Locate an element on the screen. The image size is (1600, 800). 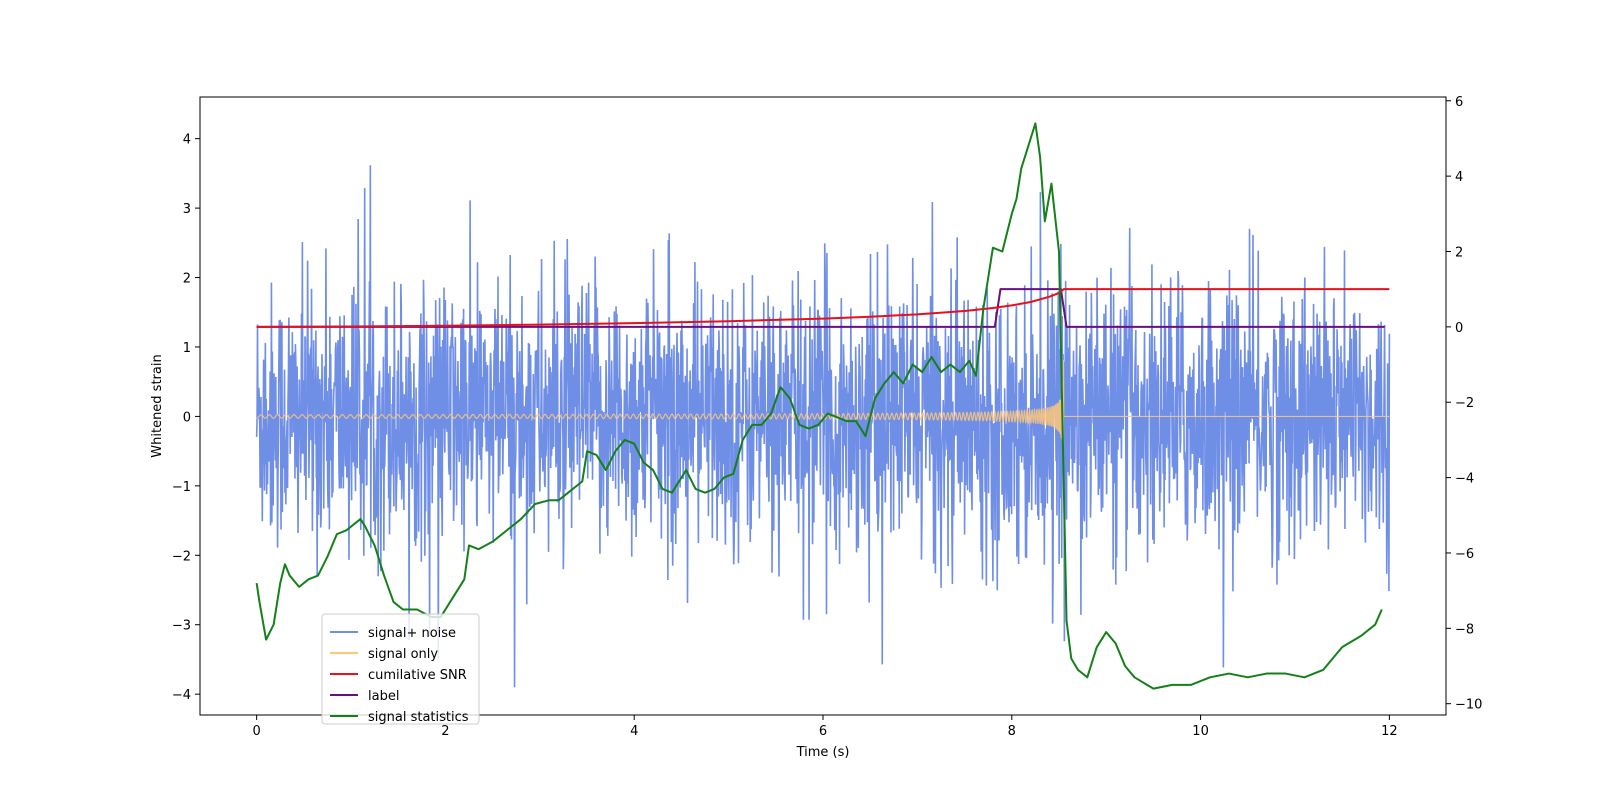
y2-tick-label: 0 is located at coordinates (1459, 328).